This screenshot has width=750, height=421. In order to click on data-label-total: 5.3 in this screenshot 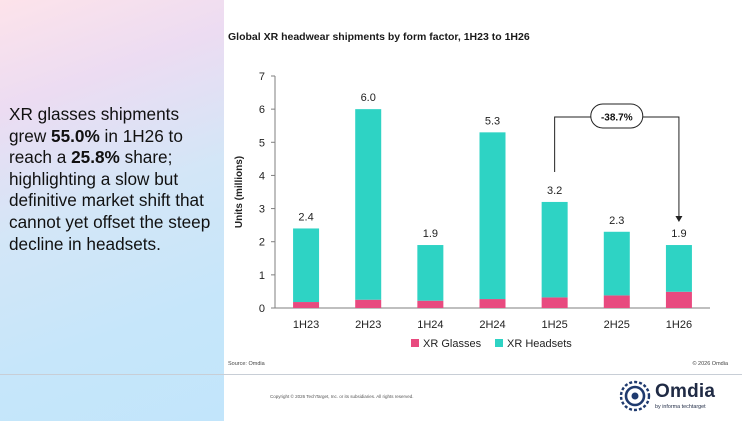, I will do `click(492, 121)`.